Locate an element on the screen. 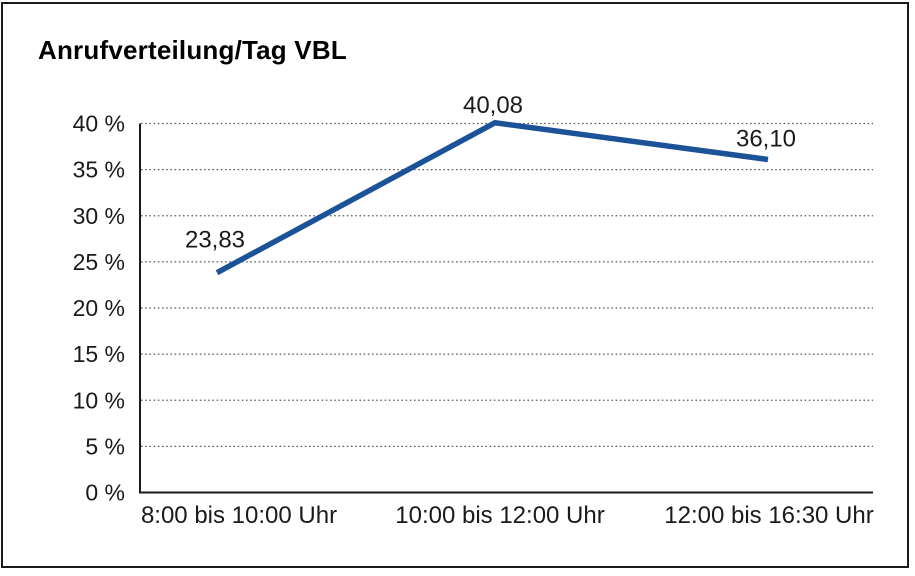 The image size is (915, 576). data-point-label: 40,08 is located at coordinates (493, 105).